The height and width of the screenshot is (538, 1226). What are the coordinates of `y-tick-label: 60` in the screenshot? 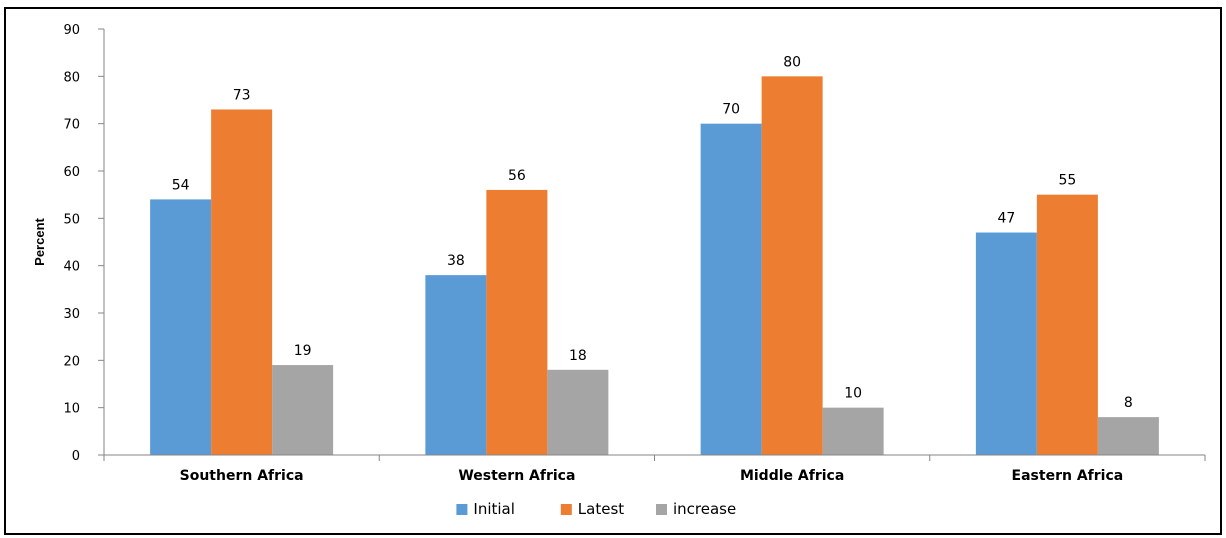 It's located at (71, 172).